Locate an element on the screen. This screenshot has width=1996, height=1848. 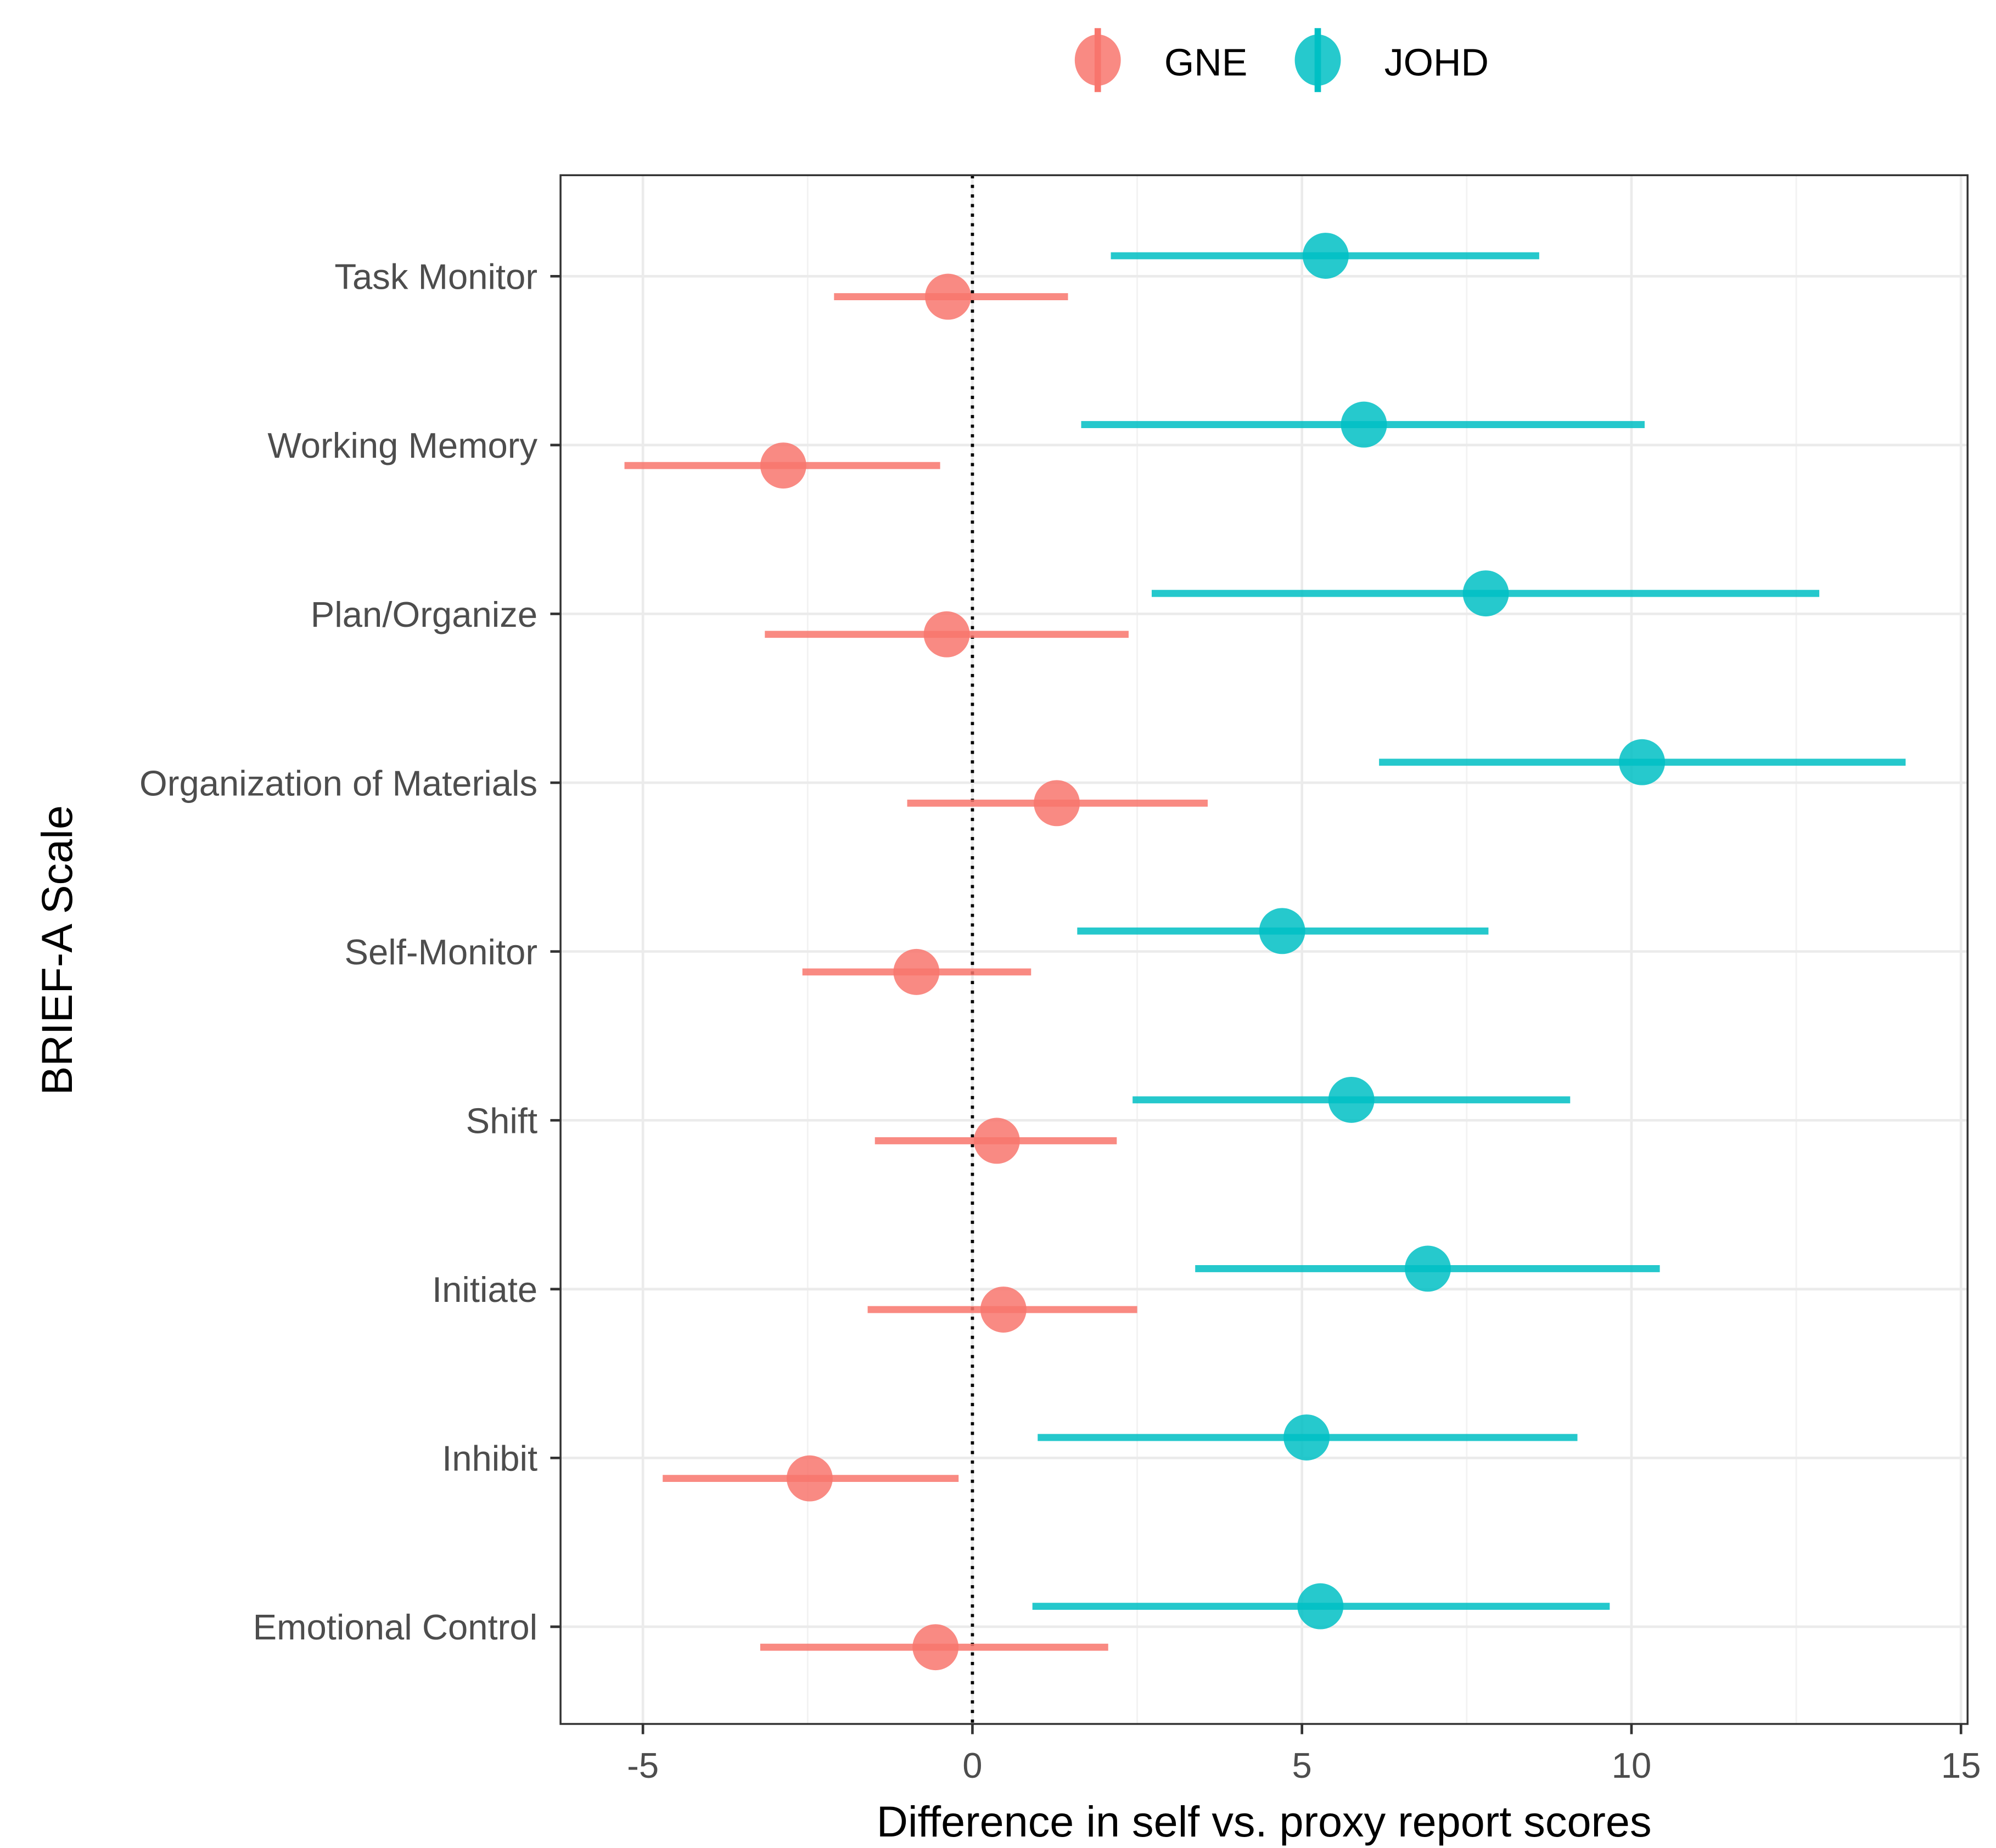
y-axis-title: BRIEF-A Scale is located at coordinates (56, 950).